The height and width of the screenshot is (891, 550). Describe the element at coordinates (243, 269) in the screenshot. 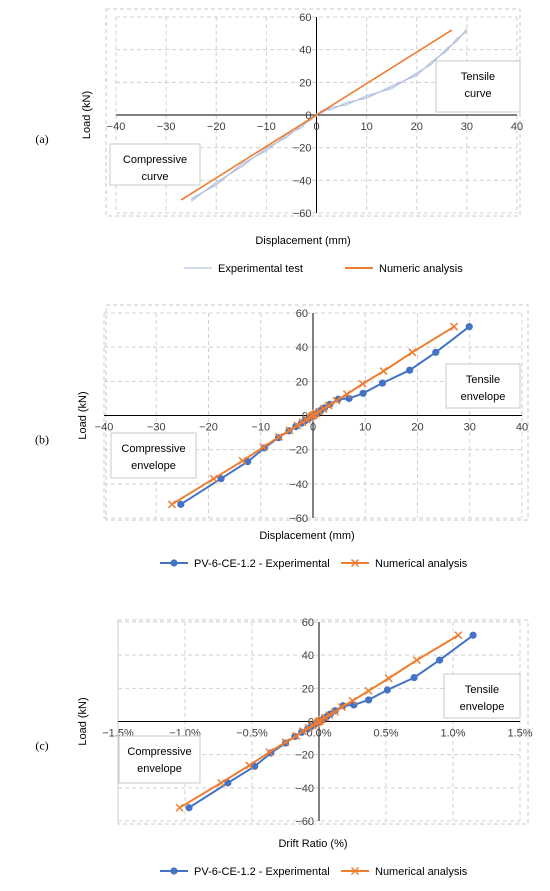

I see `legend-entry: Experimental test` at that location.